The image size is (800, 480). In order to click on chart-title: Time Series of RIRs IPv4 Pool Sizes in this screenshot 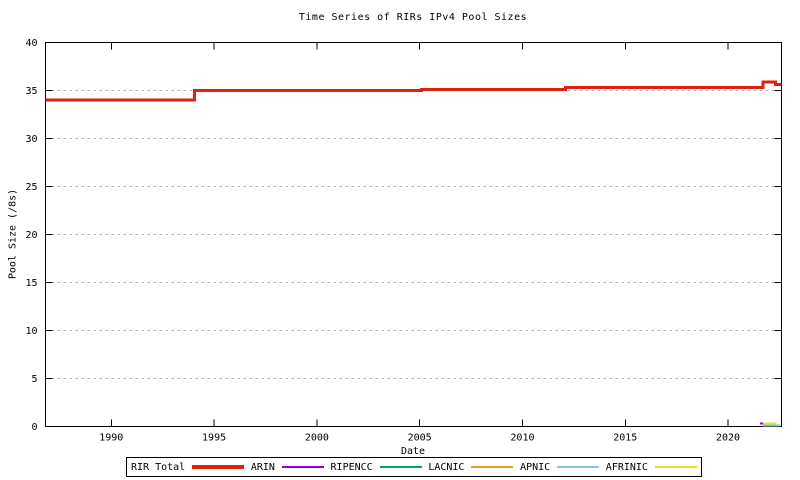, I will do `click(413, 17)`.